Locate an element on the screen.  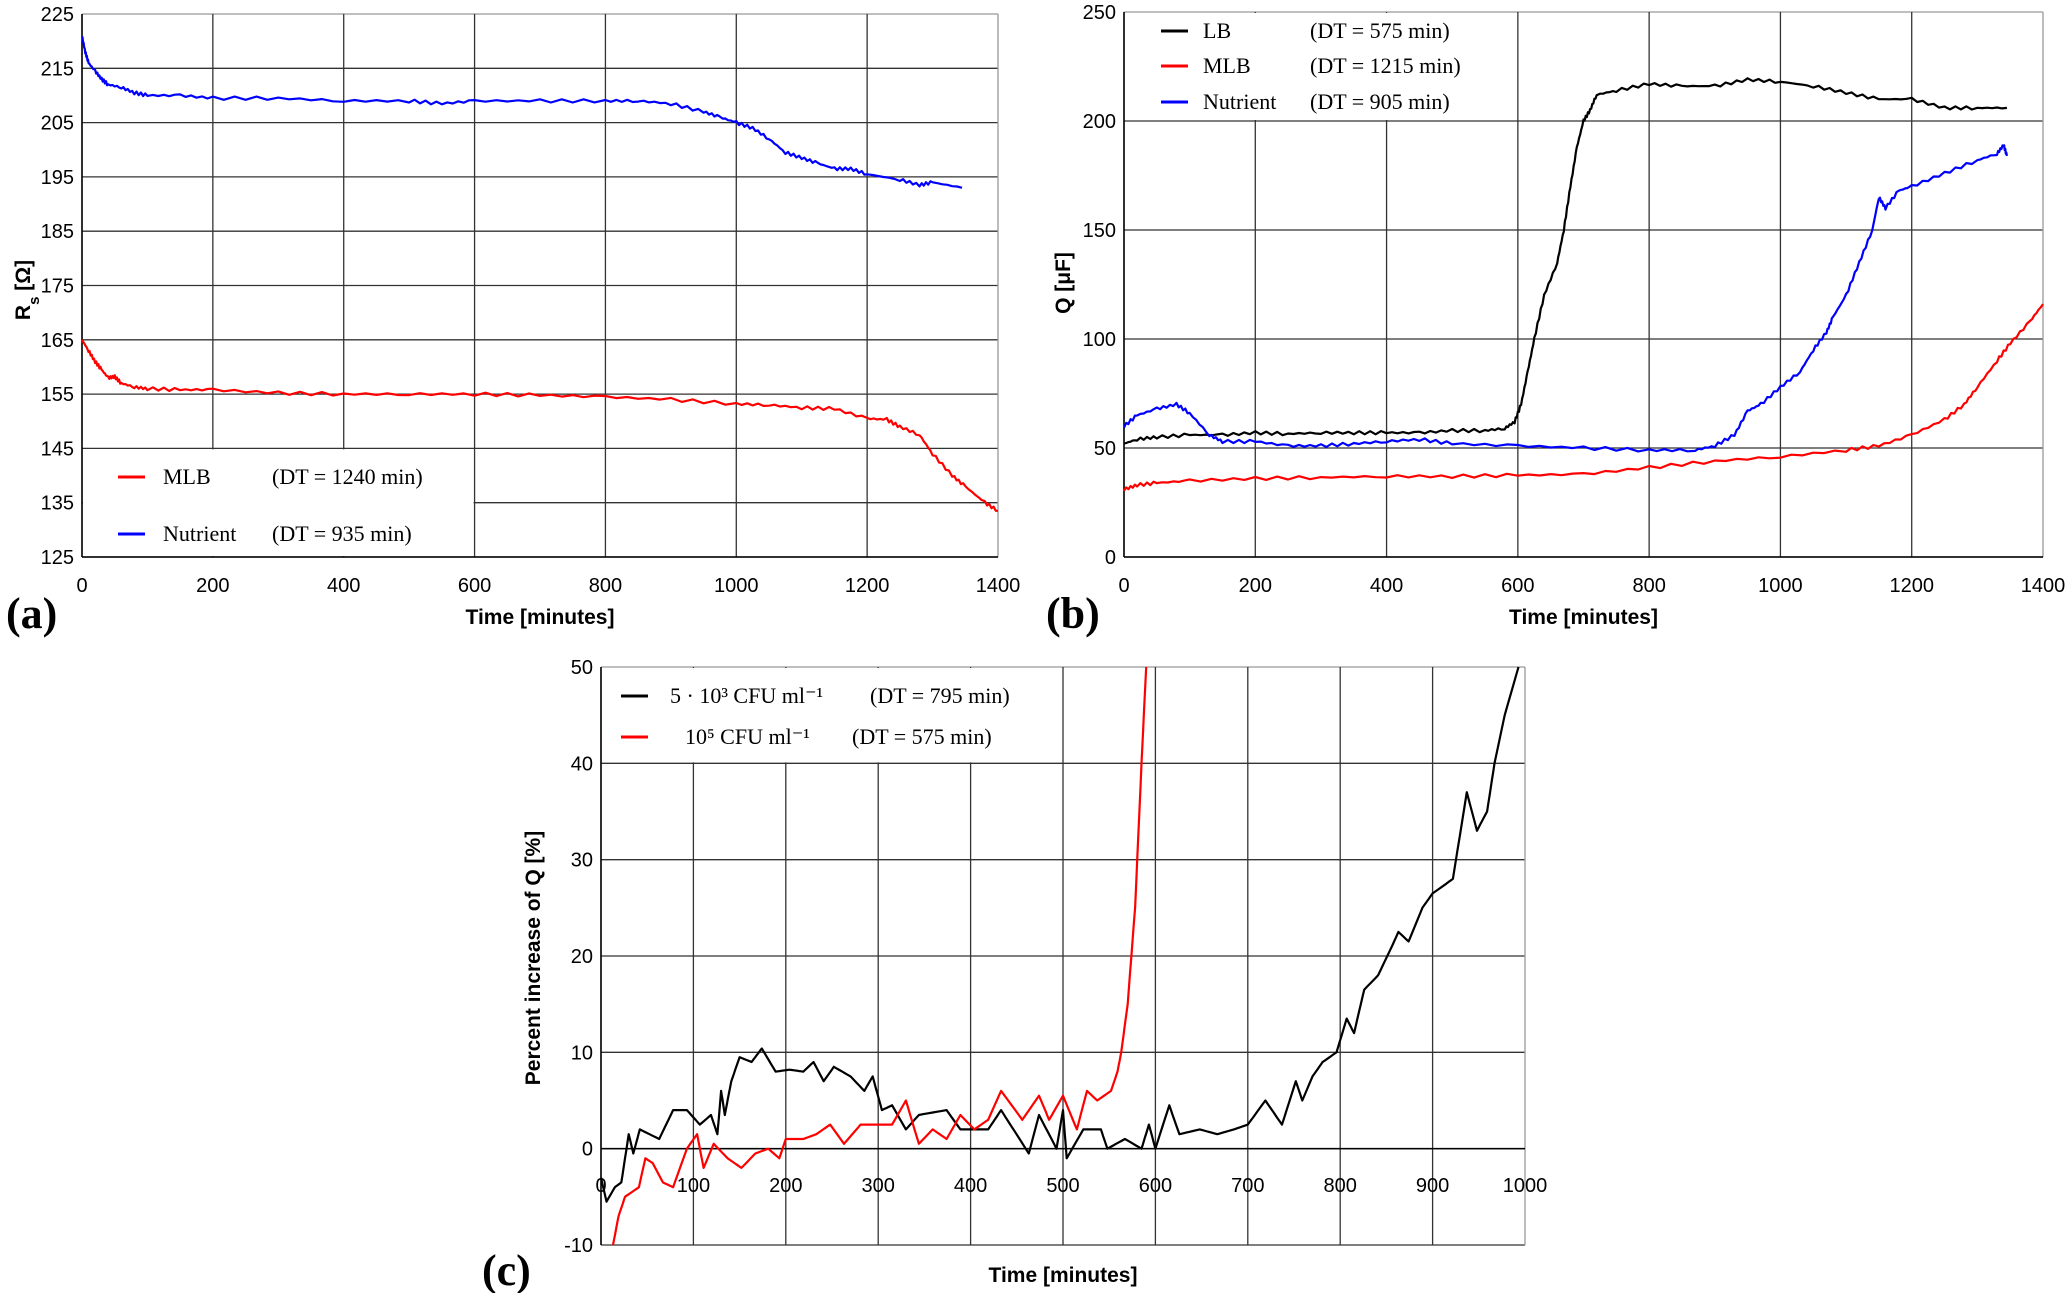
y-tick-label: 10 is located at coordinates (582, 1053).